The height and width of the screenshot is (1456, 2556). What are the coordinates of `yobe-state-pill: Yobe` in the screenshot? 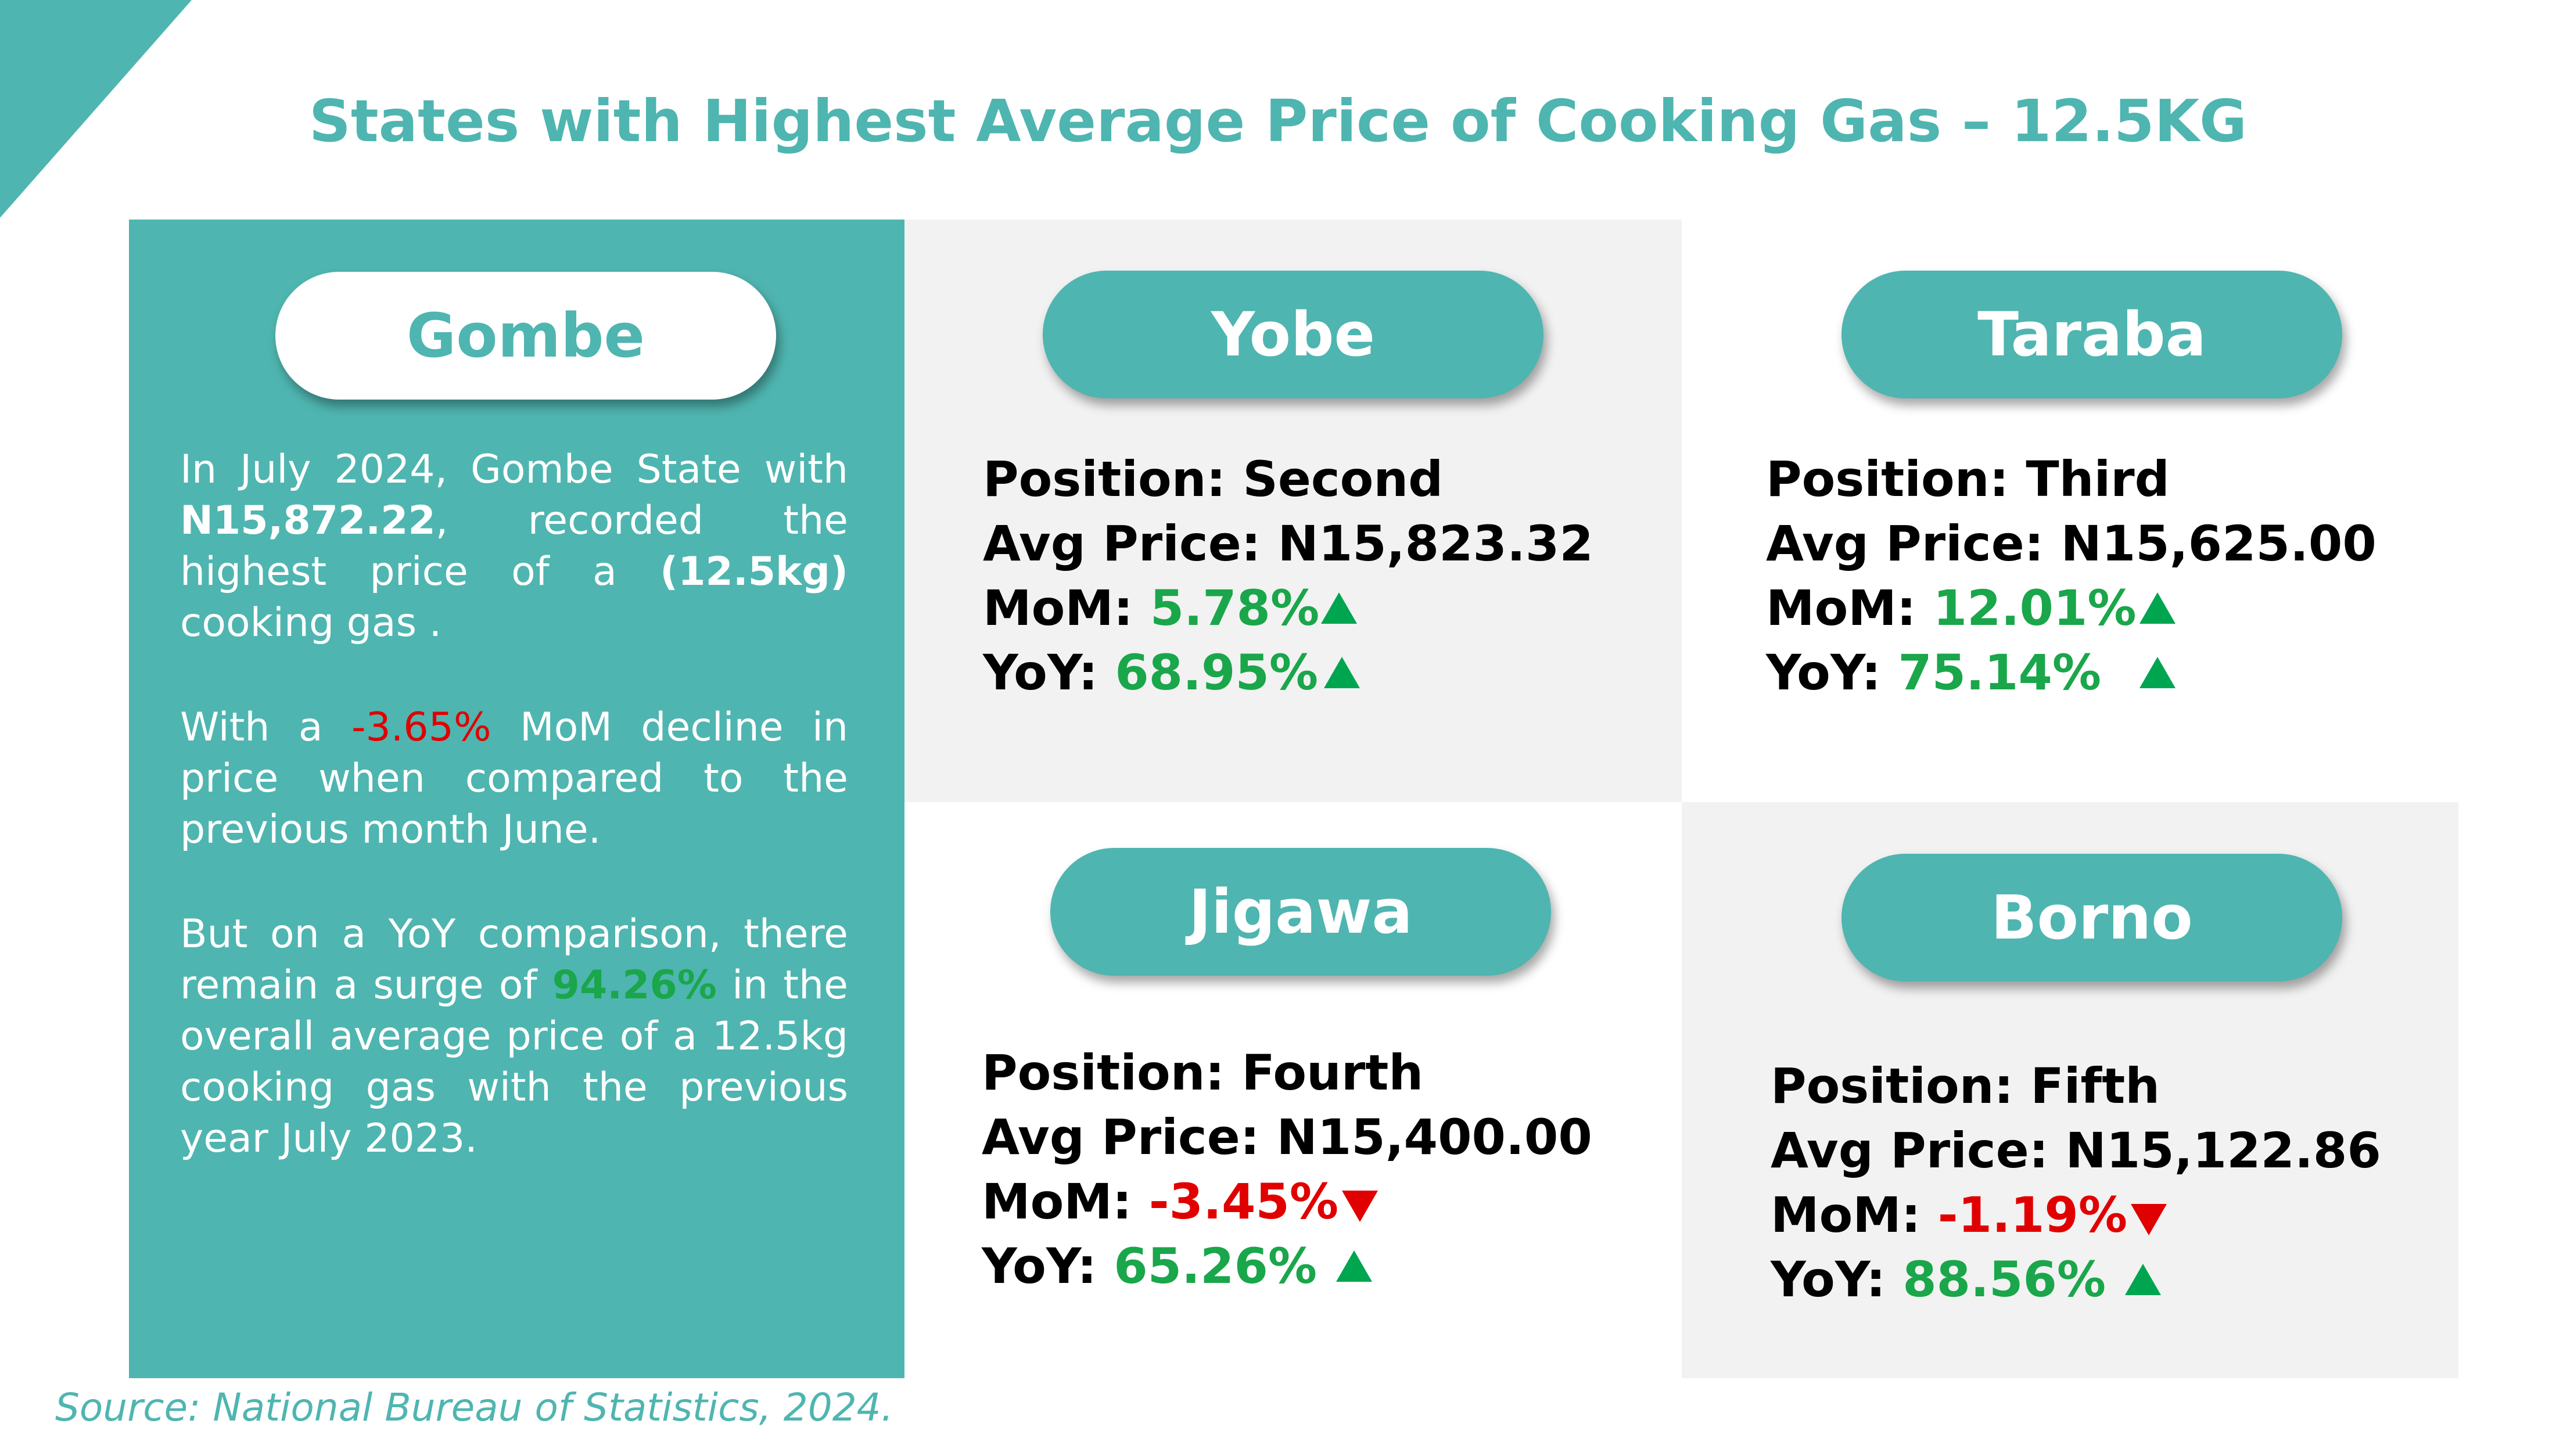 It's located at (1293, 335).